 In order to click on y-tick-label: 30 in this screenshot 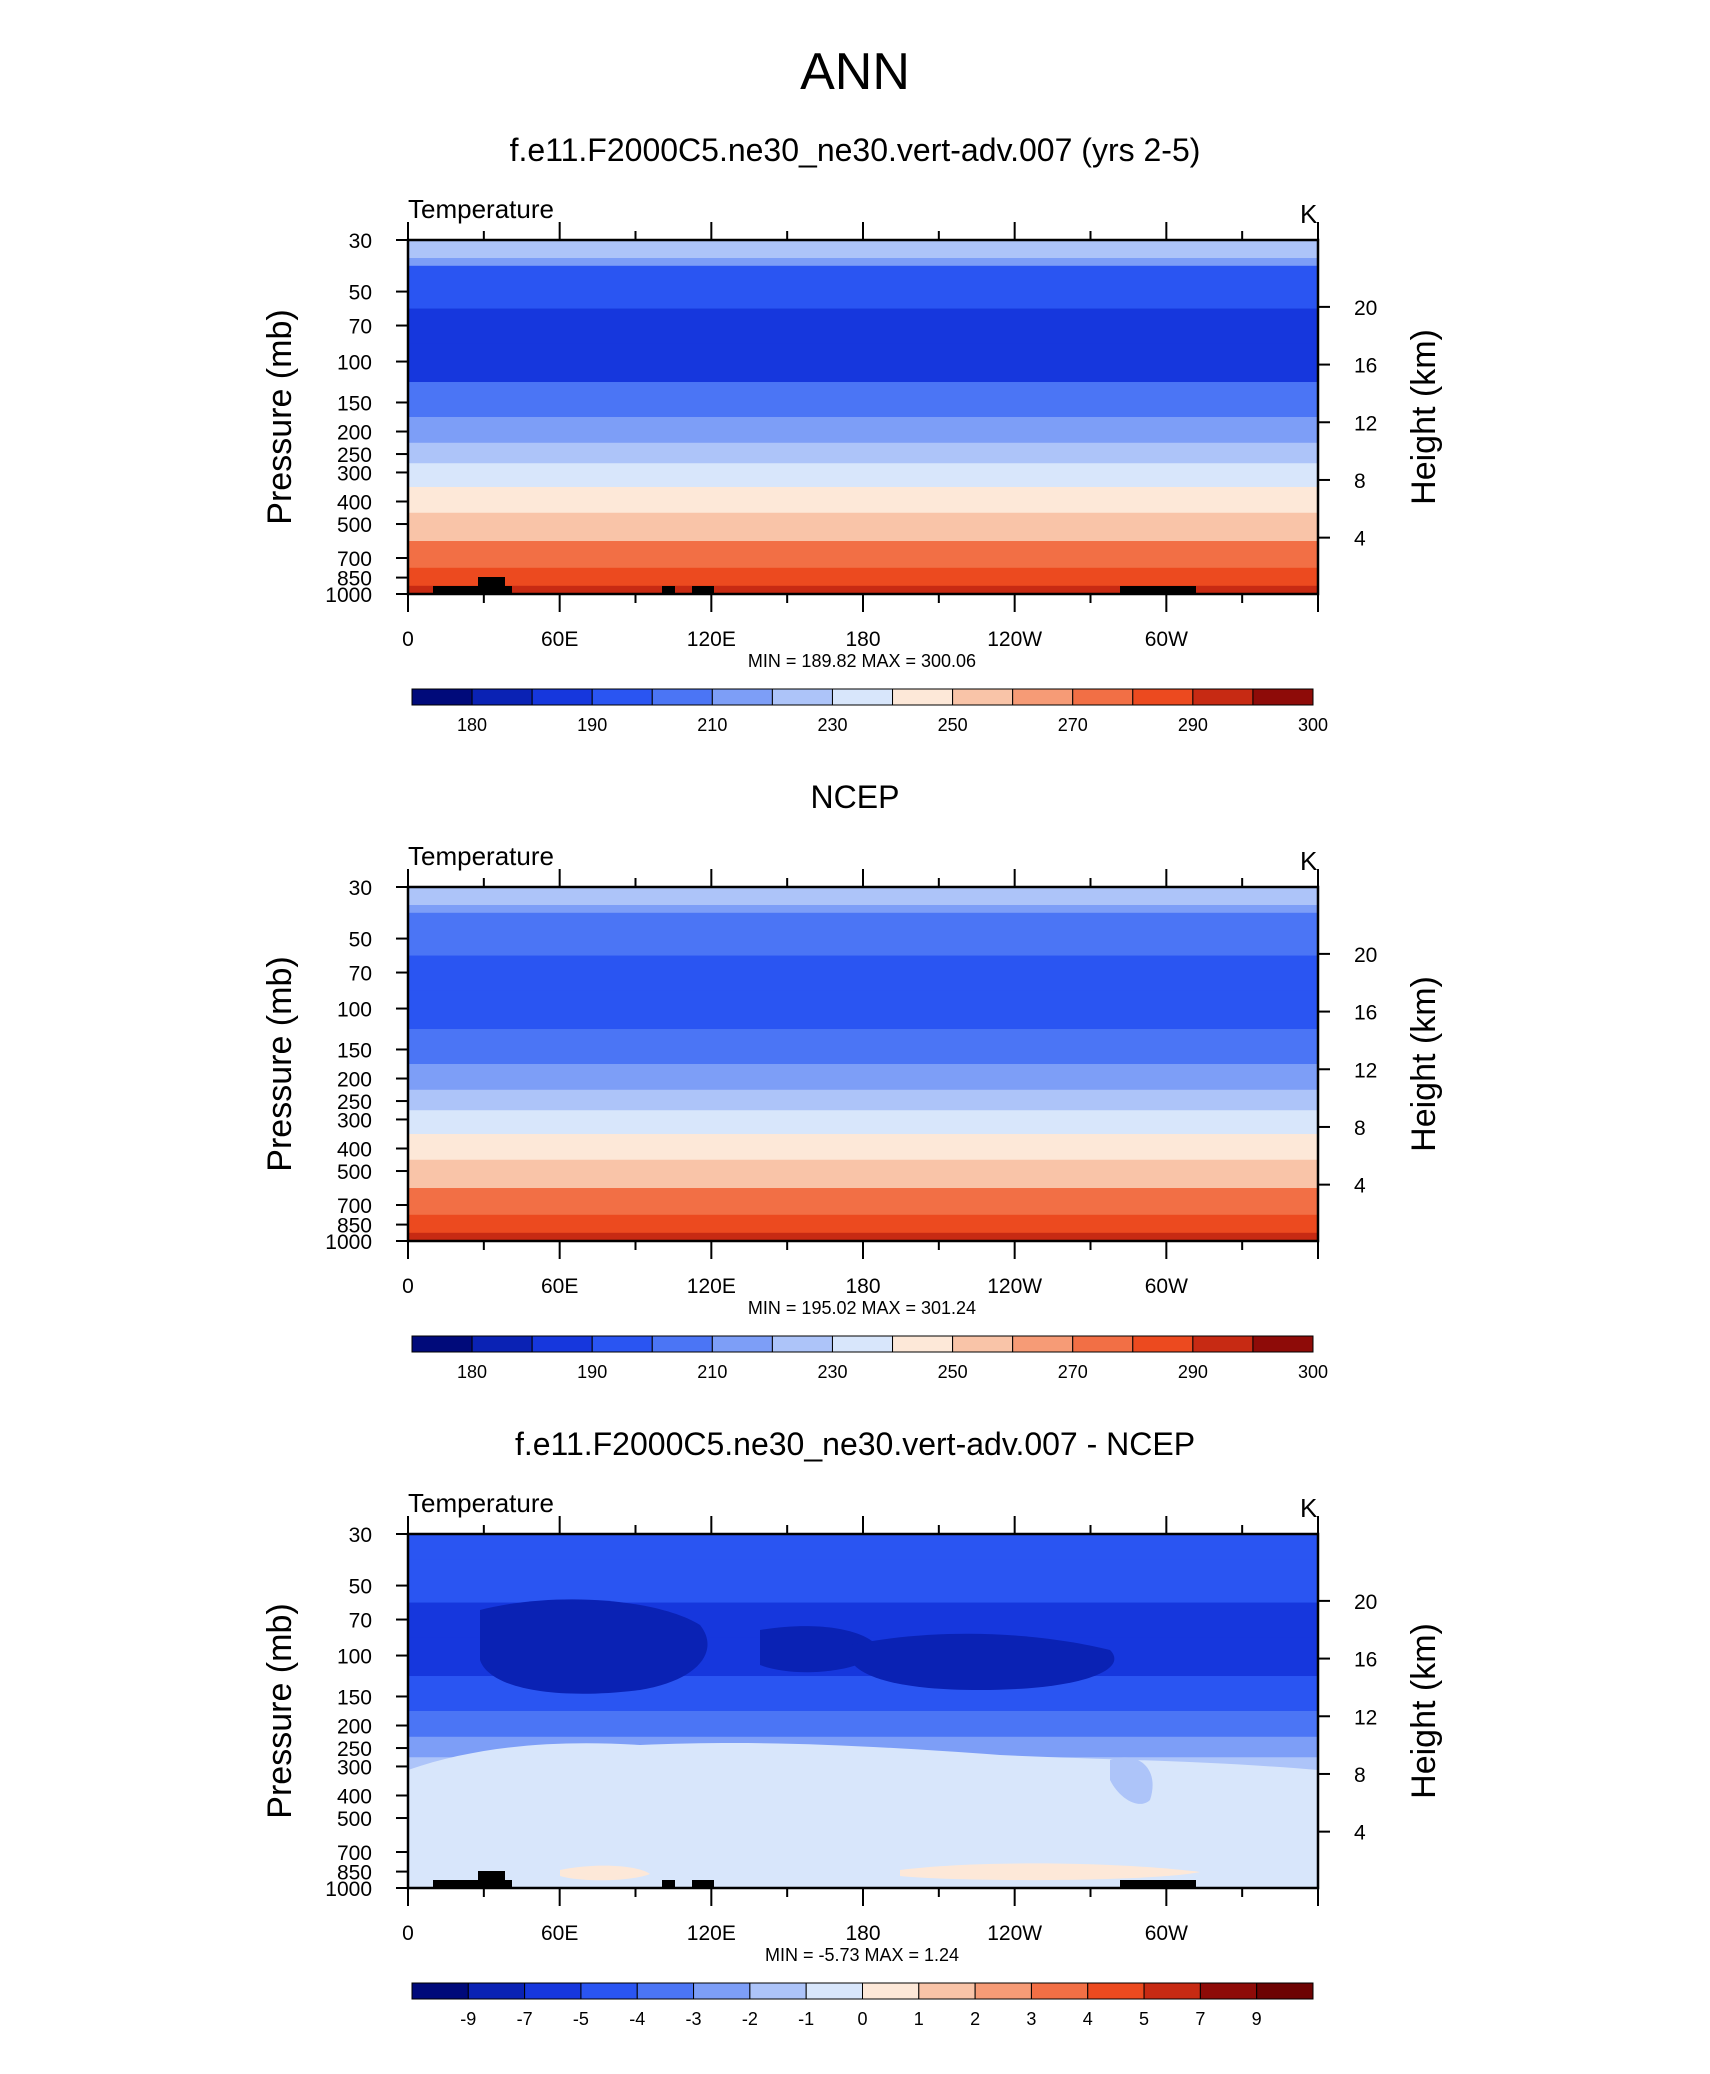, I will do `click(360, 888)`.